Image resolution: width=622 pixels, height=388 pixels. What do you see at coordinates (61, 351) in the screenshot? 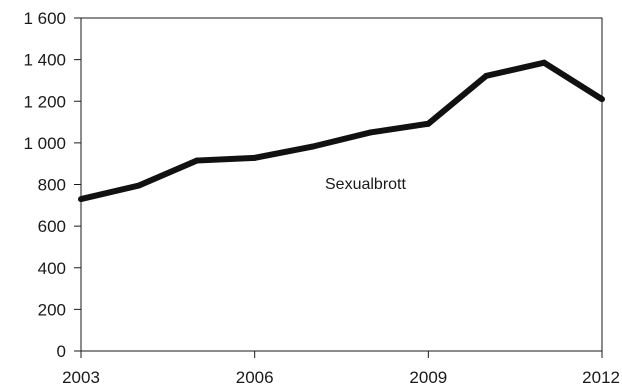
I see `y-tick-label: 0` at bounding box center [61, 351].